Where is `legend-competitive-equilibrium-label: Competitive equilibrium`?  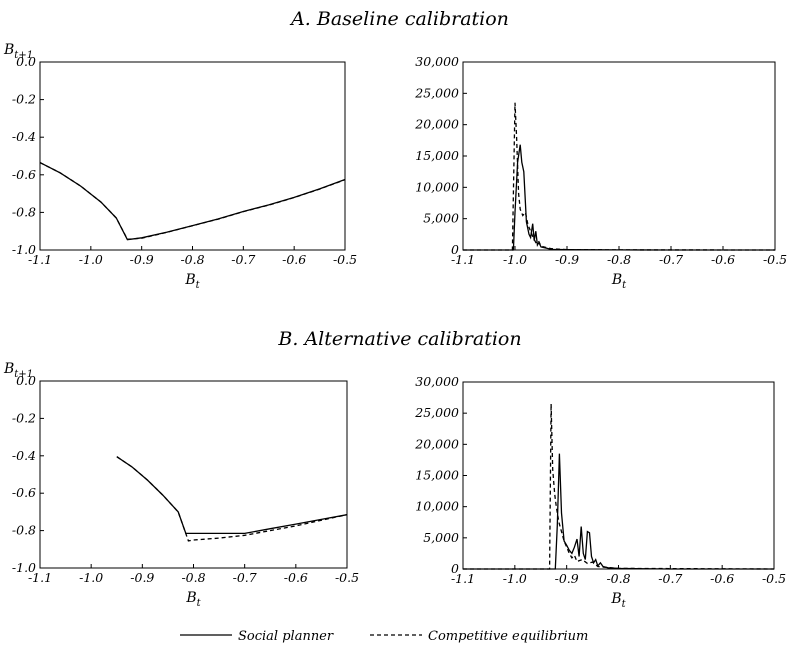 legend-competitive-equilibrium-label: Competitive equilibrium is located at coordinates (508, 636).